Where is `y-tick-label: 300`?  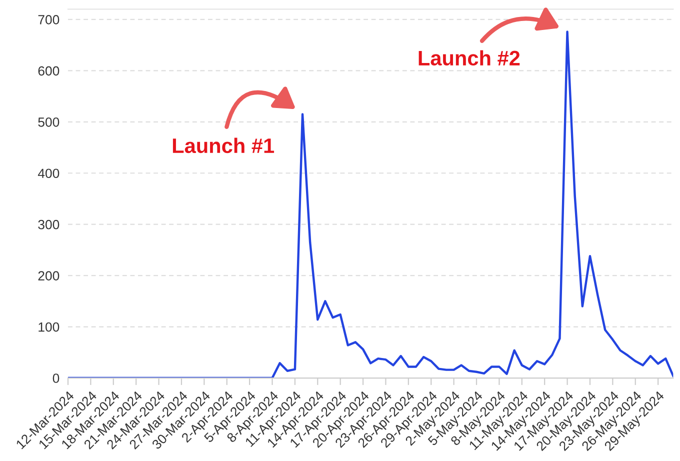
y-tick-label: 300 is located at coordinates (49, 225).